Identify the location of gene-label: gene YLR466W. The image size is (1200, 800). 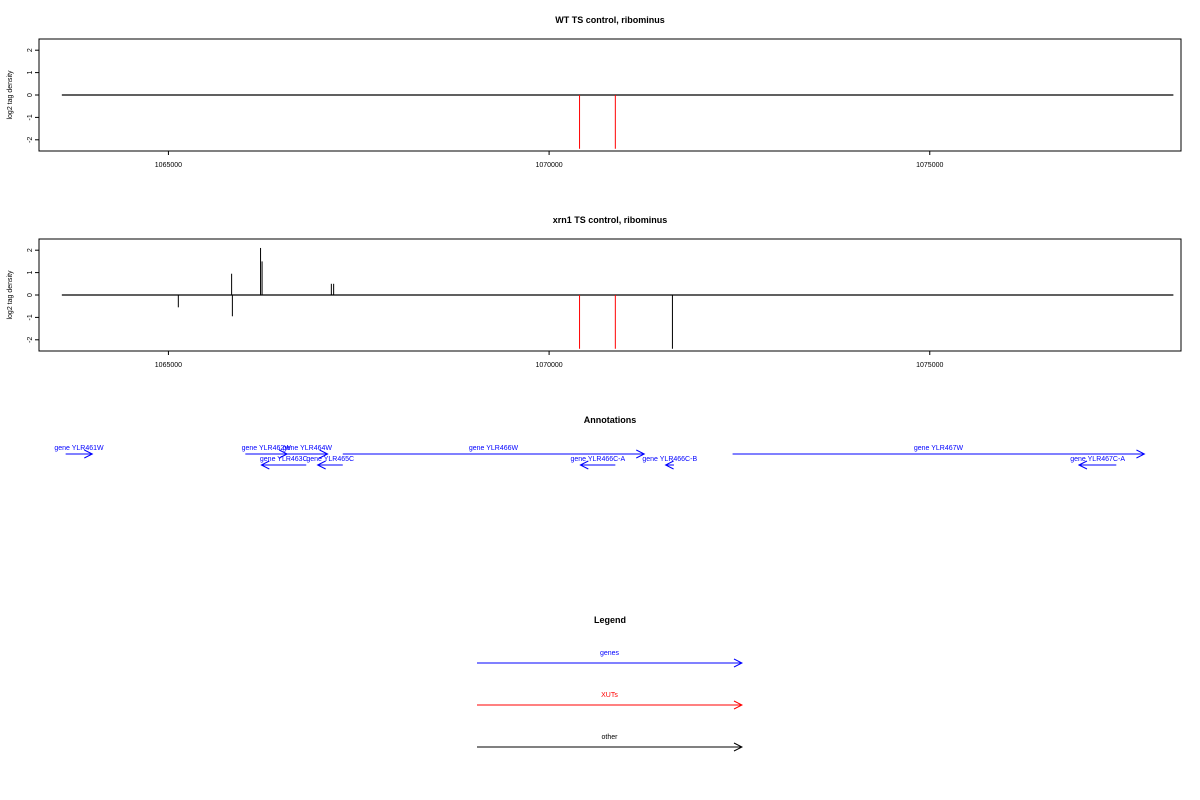
(494, 448).